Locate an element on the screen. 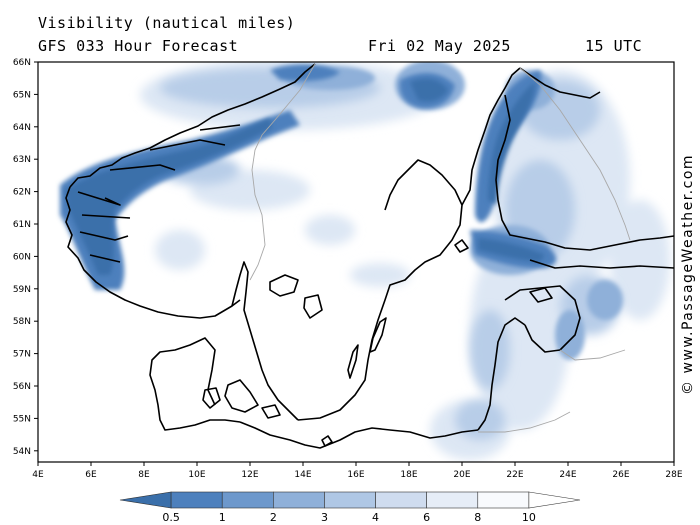  lat-tick-label: 54N is located at coordinates (22, 452).